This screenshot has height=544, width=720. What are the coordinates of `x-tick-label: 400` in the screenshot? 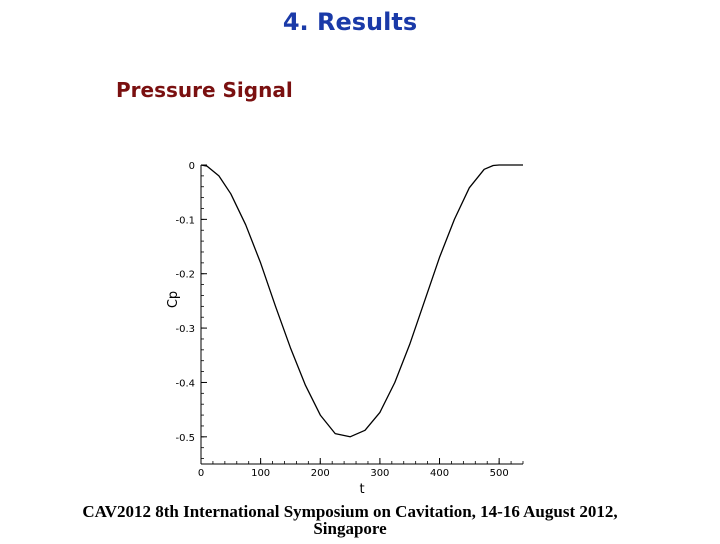 It's located at (439, 473).